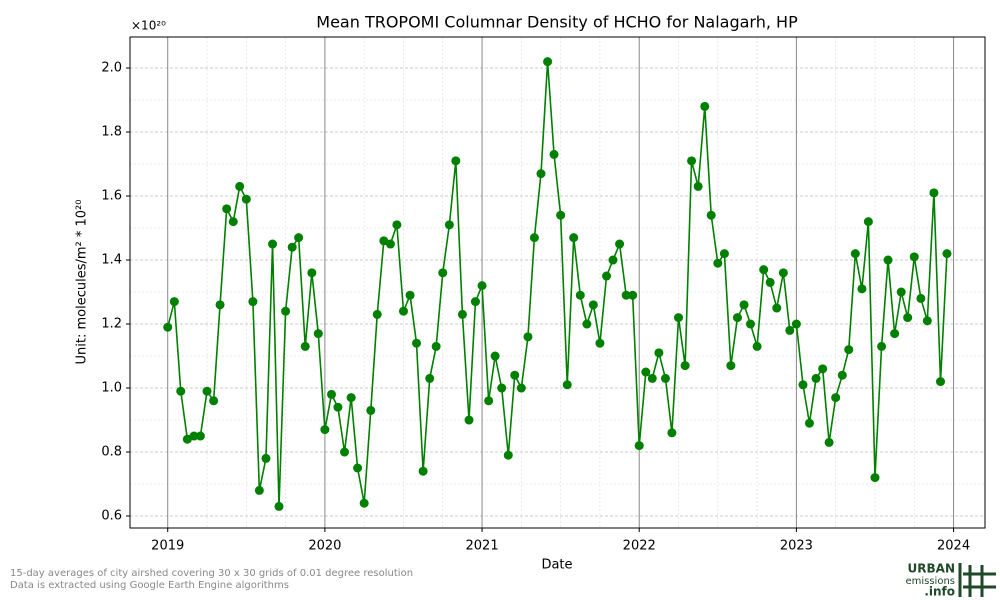 Image resolution: width=1000 pixels, height=600 pixels. What do you see at coordinates (148, 26) in the screenshot?
I see `offset-label: ×10²⁰` at bounding box center [148, 26].